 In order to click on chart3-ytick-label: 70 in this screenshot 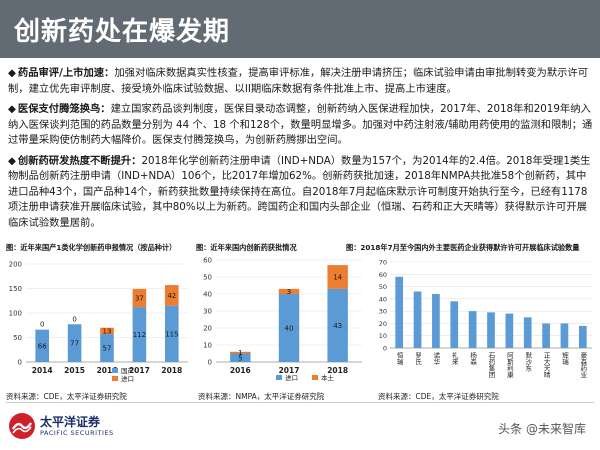, I will do `click(383, 263)`.